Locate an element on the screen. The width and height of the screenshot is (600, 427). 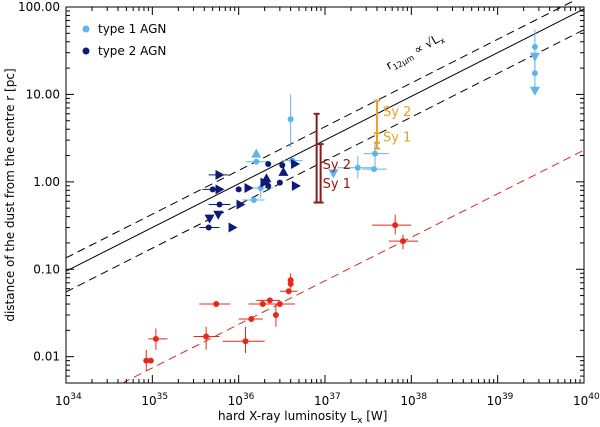
x-tick-exponent: 39 is located at coordinates (508, 397).